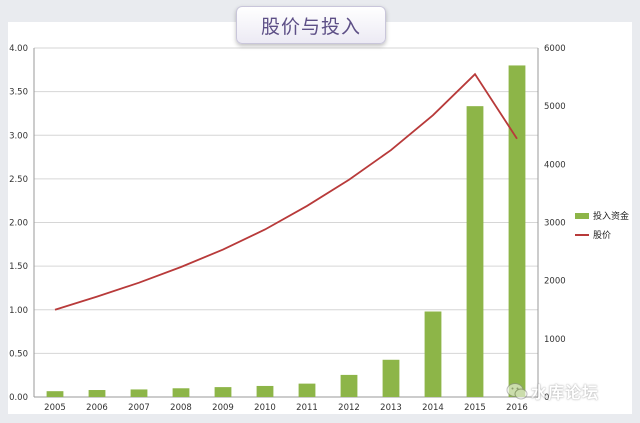  Describe the element at coordinates (181, 408) in the screenshot. I see `x-tick-label: 2008` at that location.